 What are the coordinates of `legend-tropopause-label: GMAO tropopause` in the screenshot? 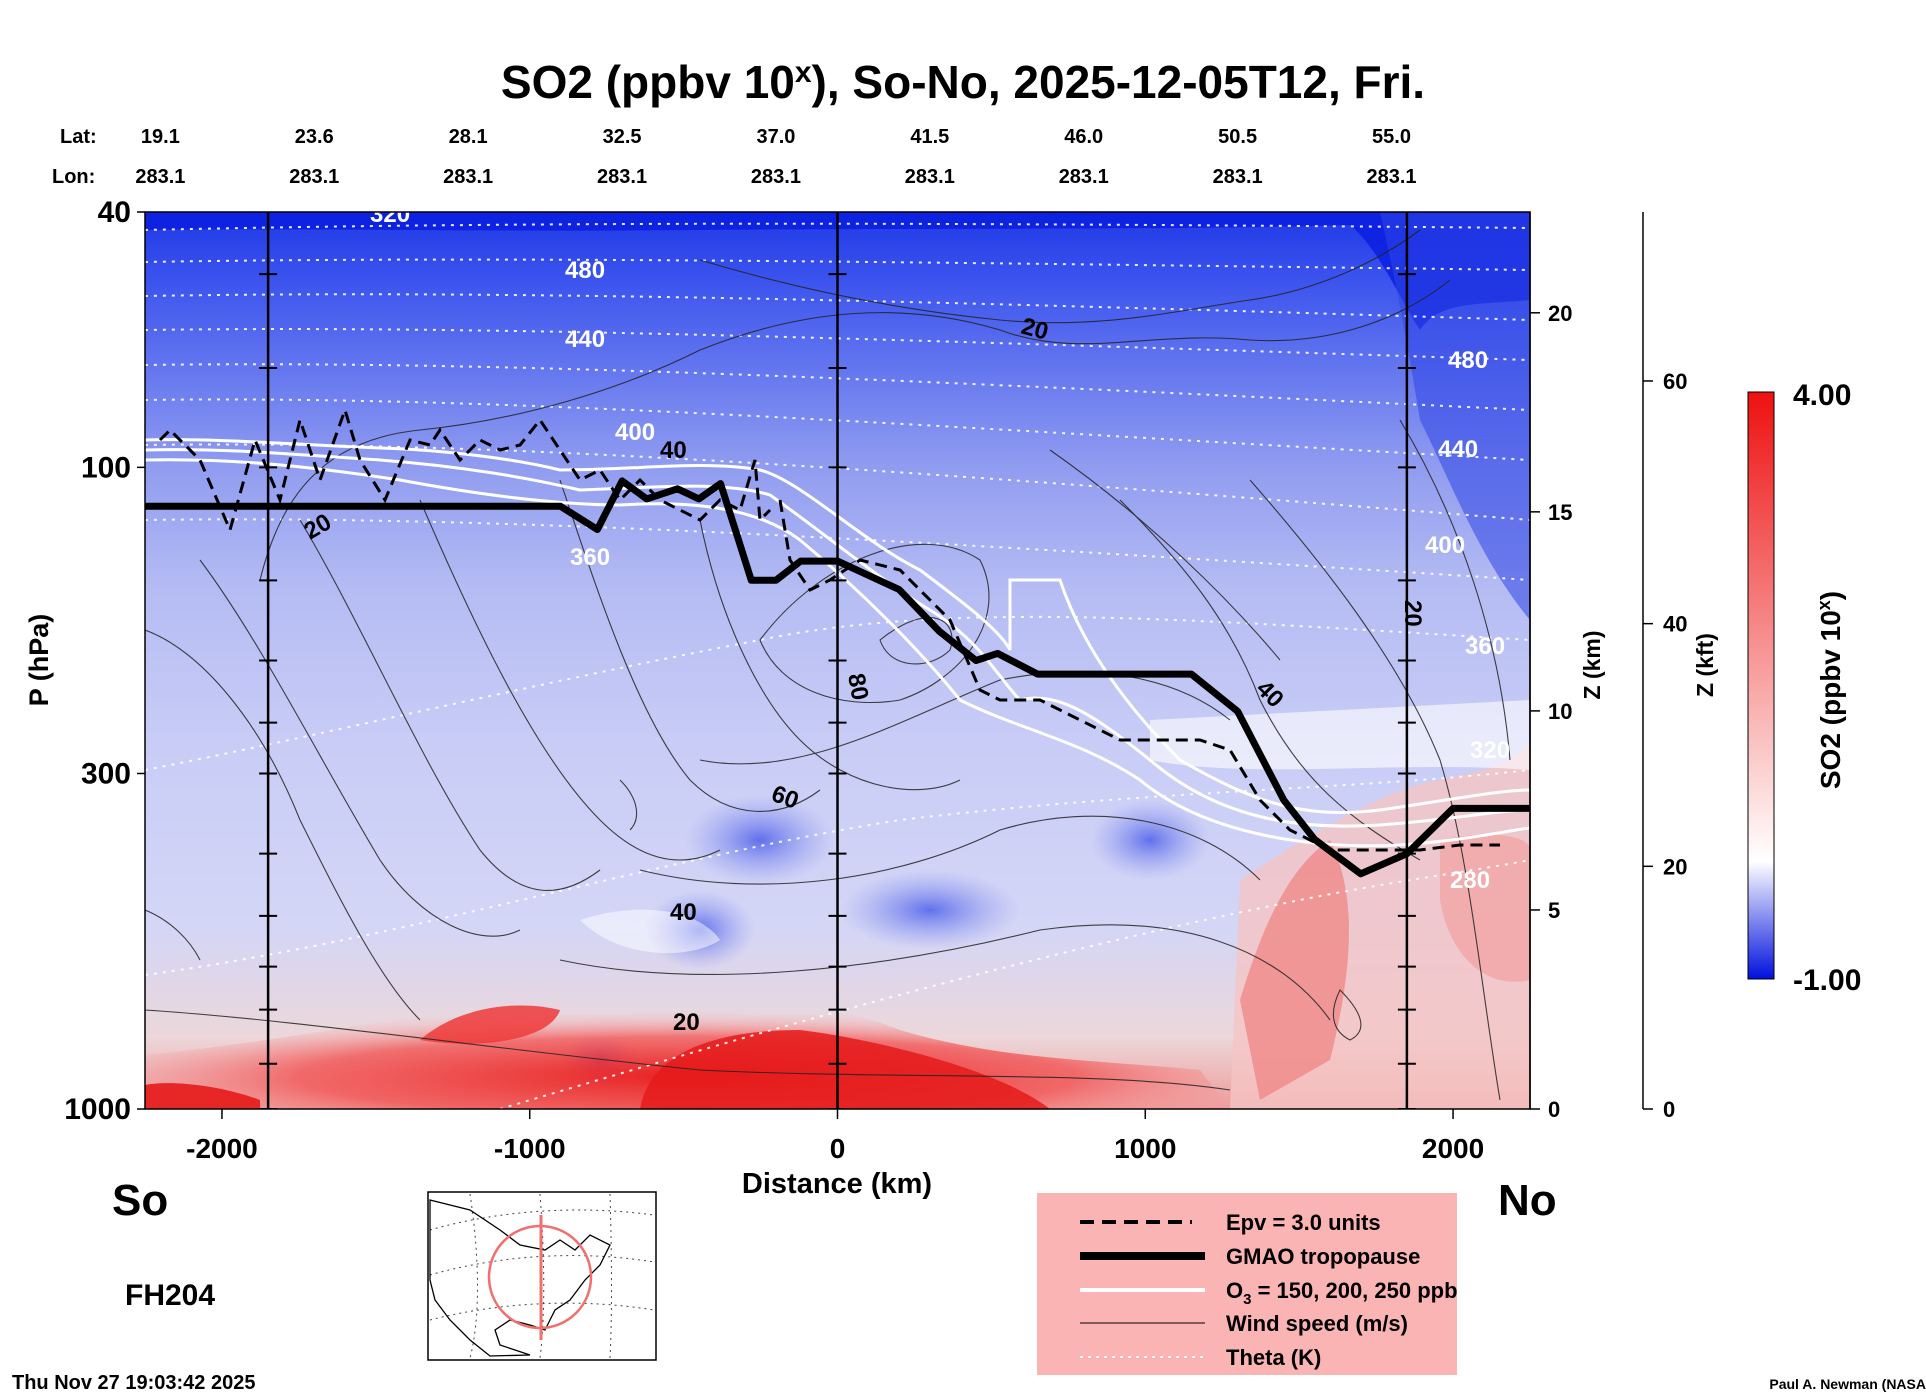 It's located at (1323, 1256).